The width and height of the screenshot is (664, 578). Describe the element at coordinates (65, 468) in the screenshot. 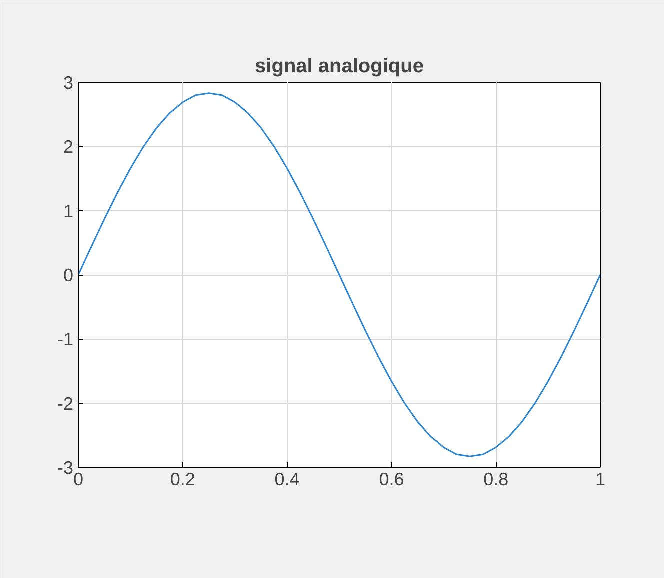

I see `y-tick-label: -3` at that location.